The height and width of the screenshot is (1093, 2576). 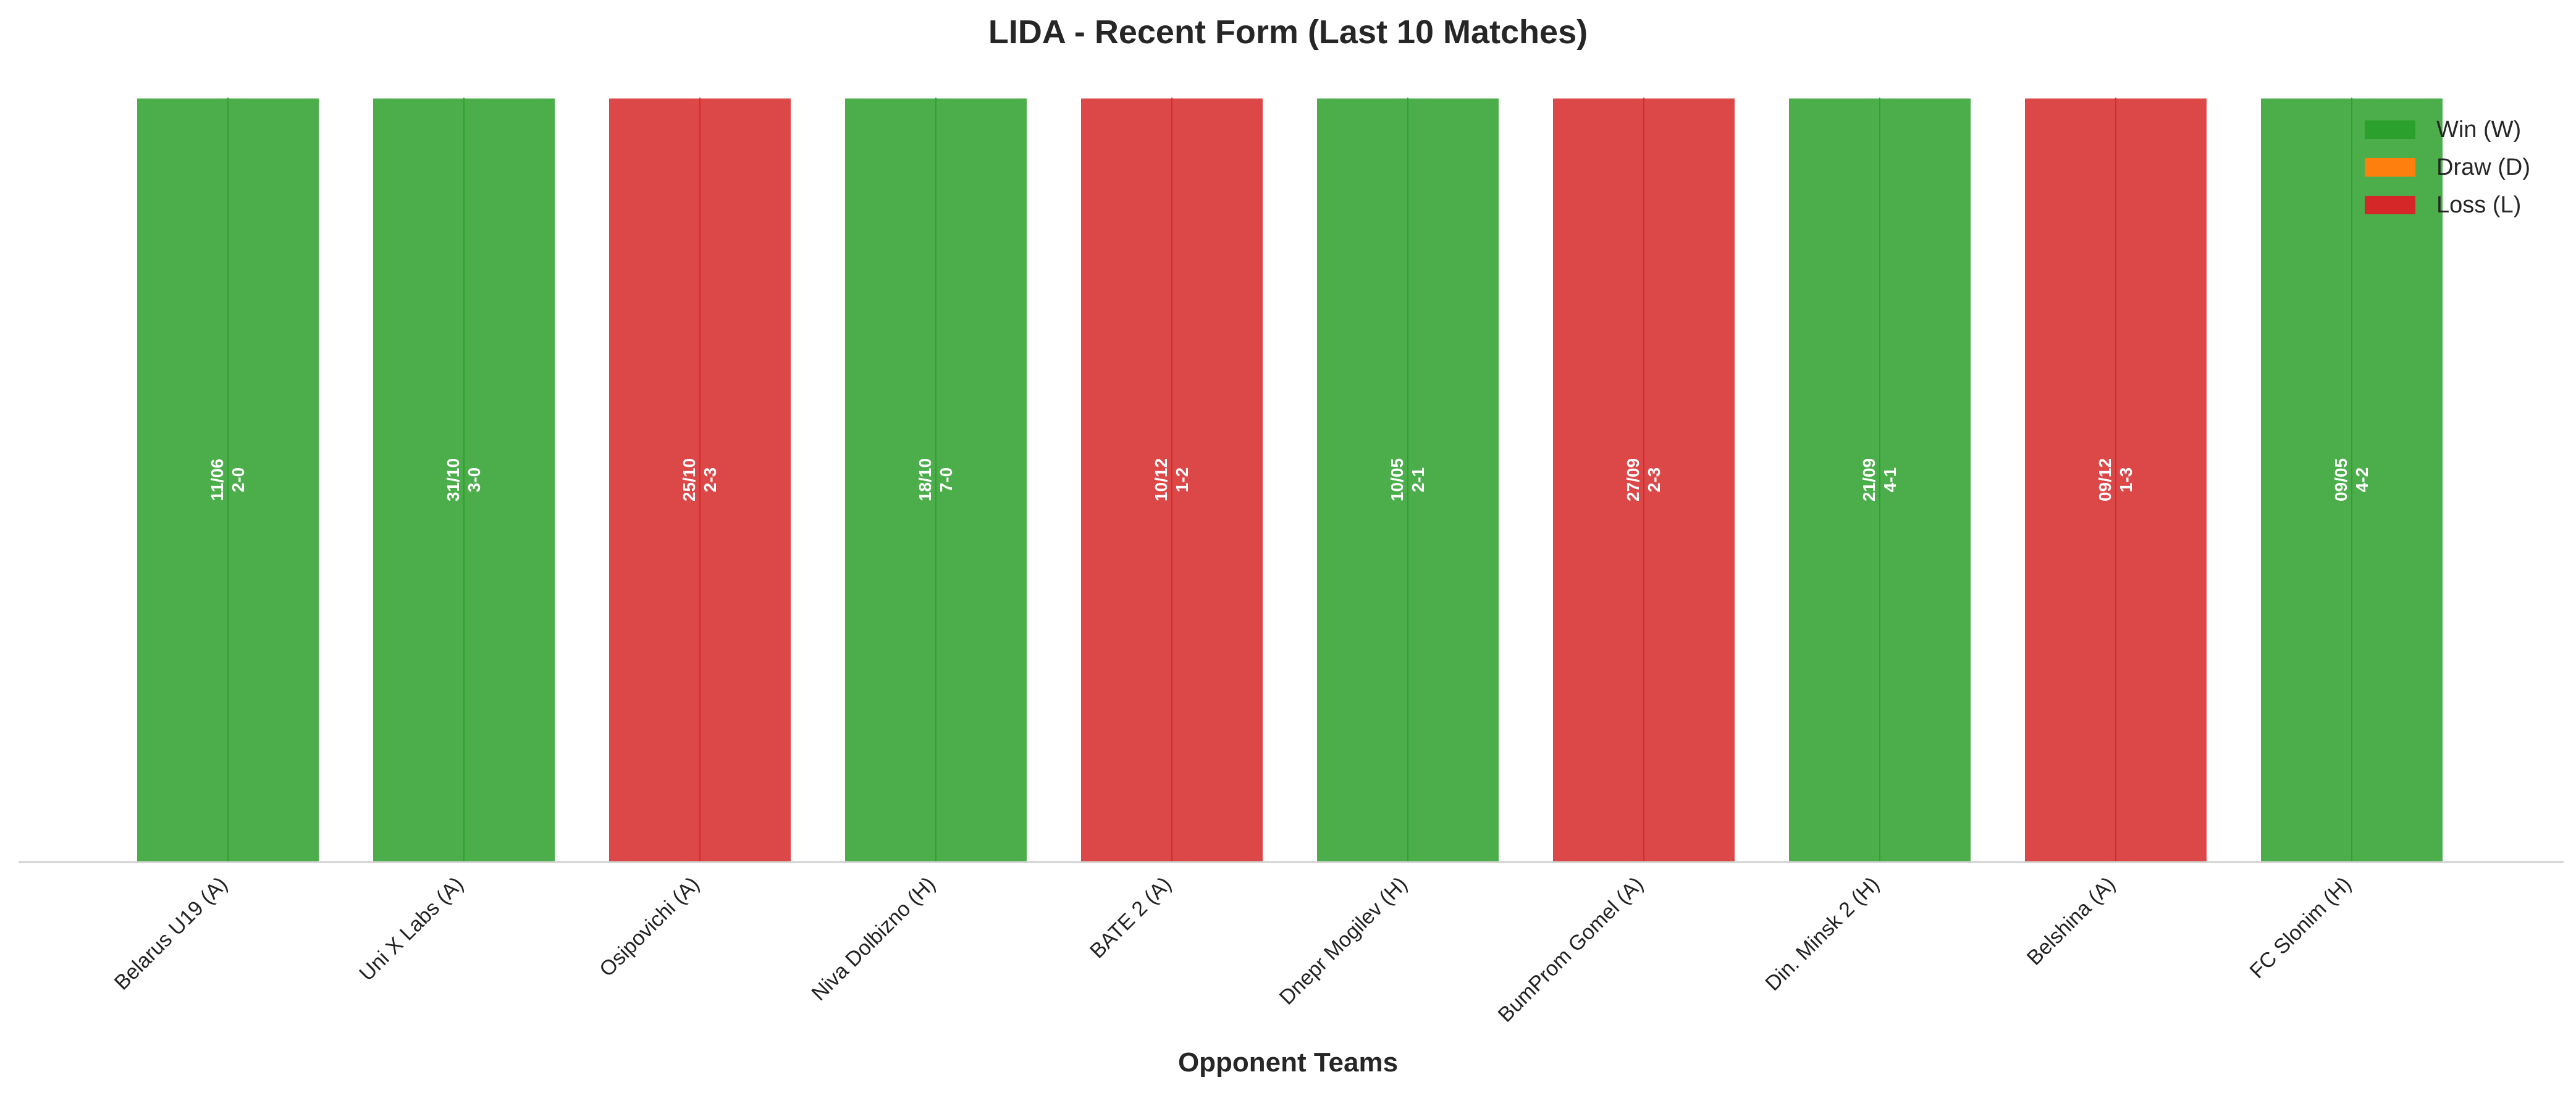 I want to click on bar-data-label-1: 11/06 2-0, so click(x=228, y=480).